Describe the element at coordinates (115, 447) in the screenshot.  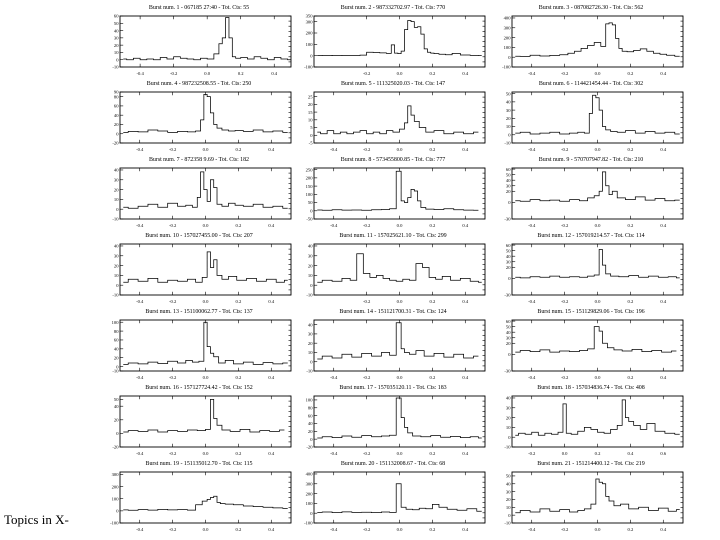
I see `y-tick-label: -20` at that location.